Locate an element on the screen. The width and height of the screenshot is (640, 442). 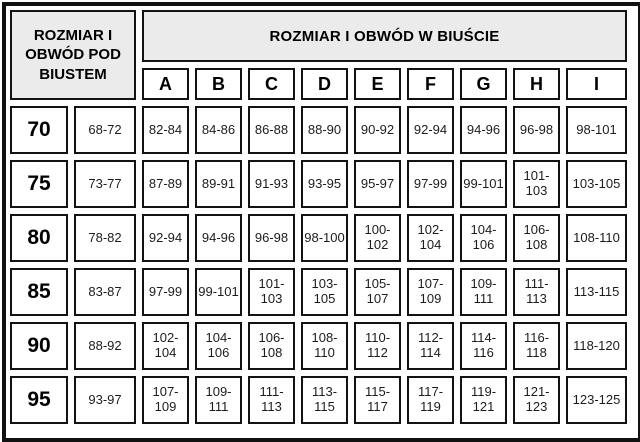
value-cell: 105-107 is located at coordinates (377, 292).